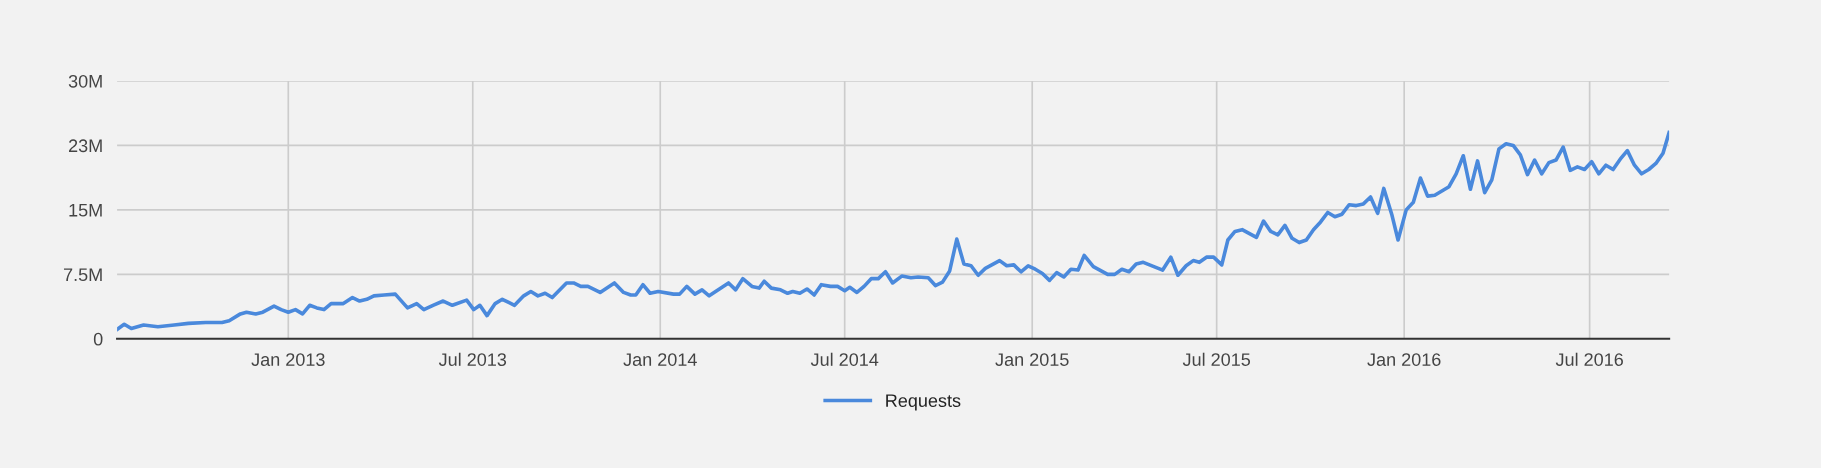 Image resolution: width=1821 pixels, height=468 pixels. Describe the element at coordinates (1404, 359) in the screenshot. I see `x-tick-label: Jan 2016` at that location.